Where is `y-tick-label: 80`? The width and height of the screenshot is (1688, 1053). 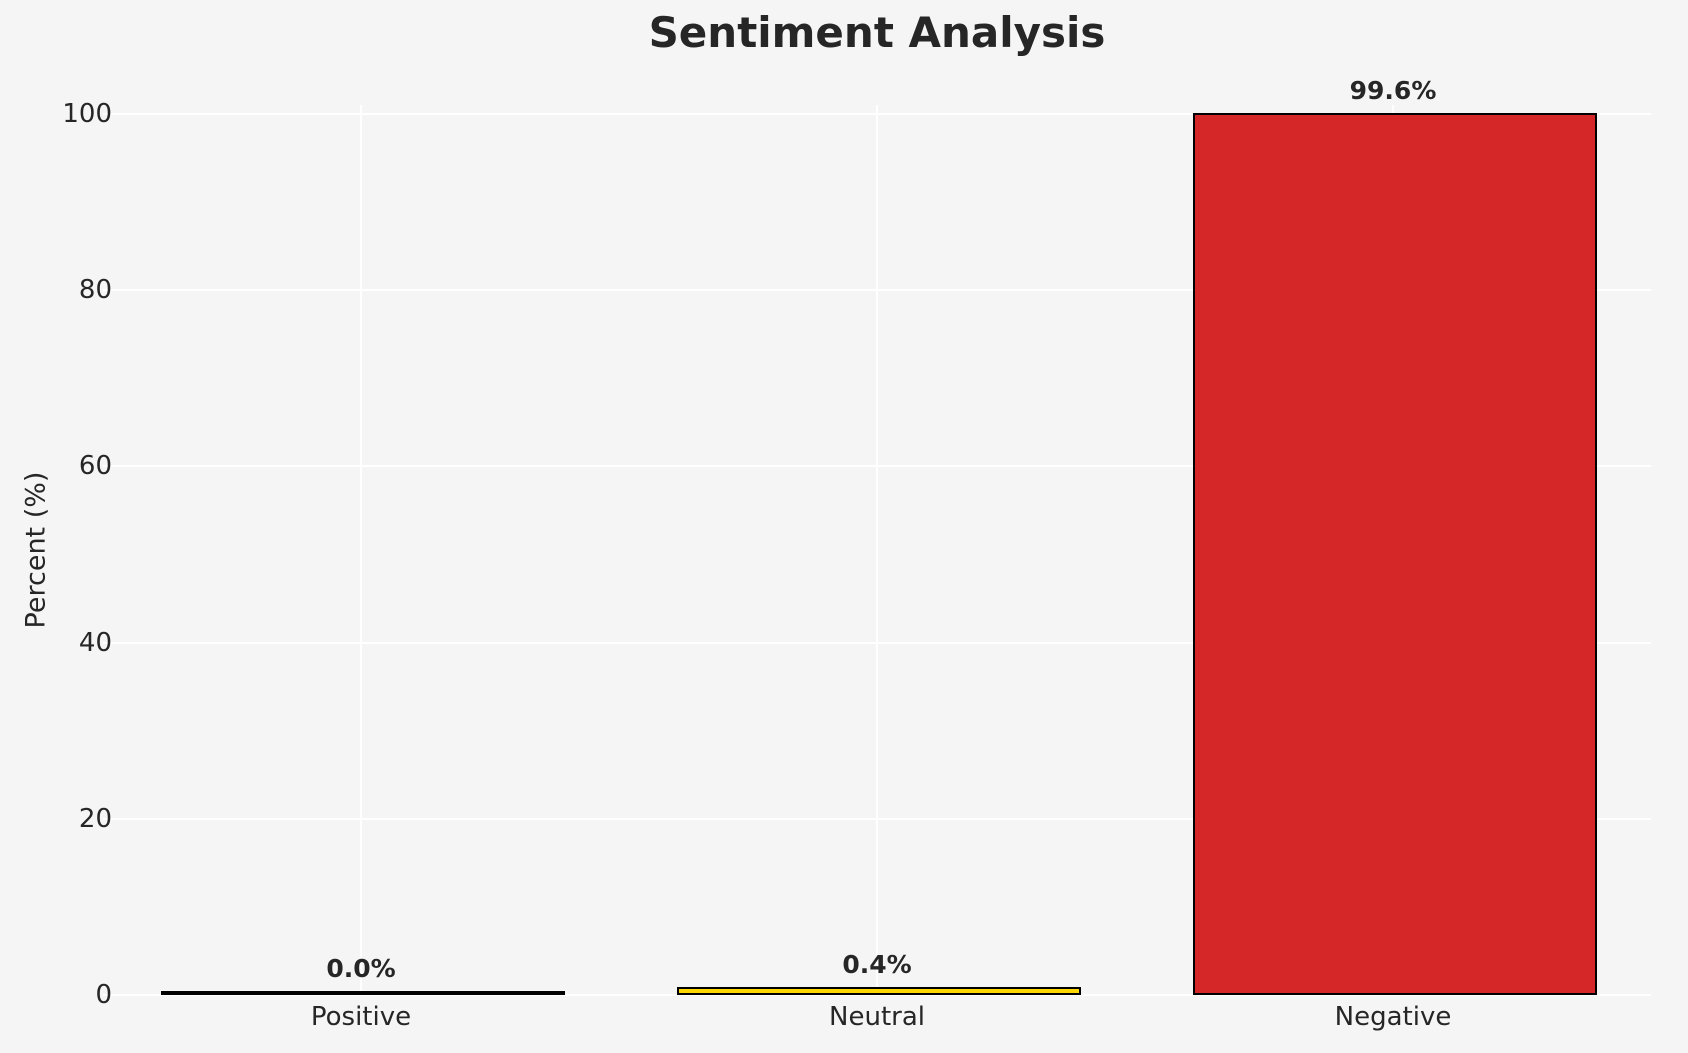 y-tick-label: 80 is located at coordinates (95, 290).